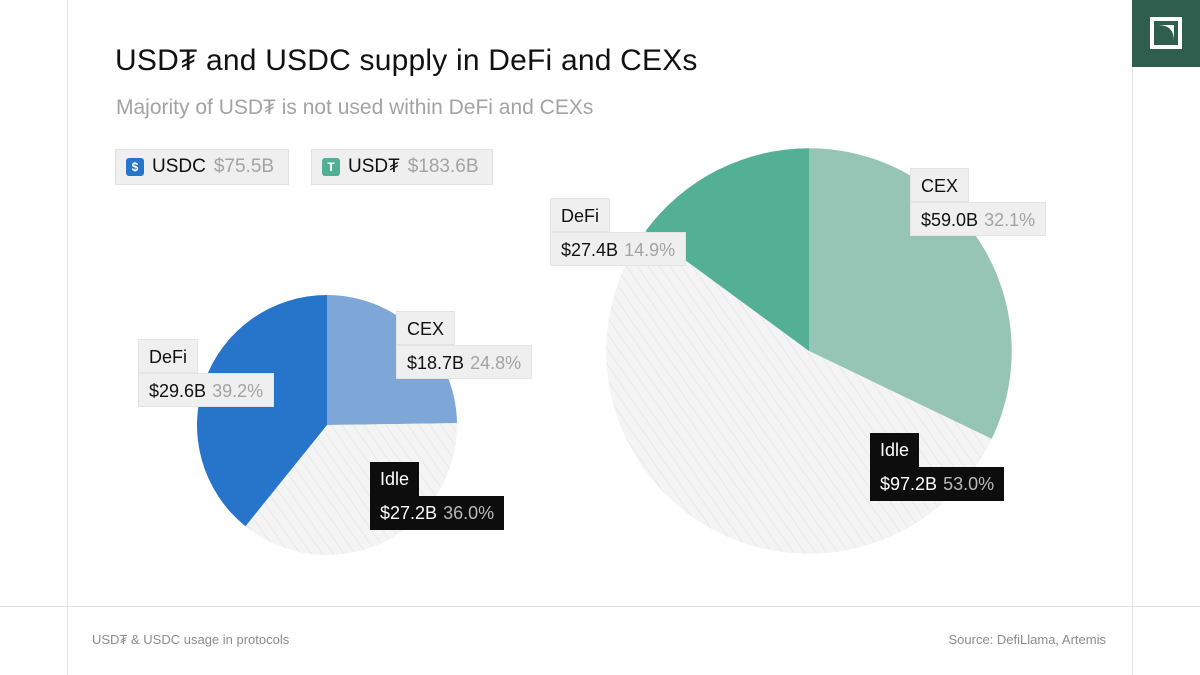 Image resolution: width=1200 pixels, height=675 pixels. What do you see at coordinates (238, 391) in the screenshot?
I see `slice-percent: 39.2%` at bounding box center [238, 391].